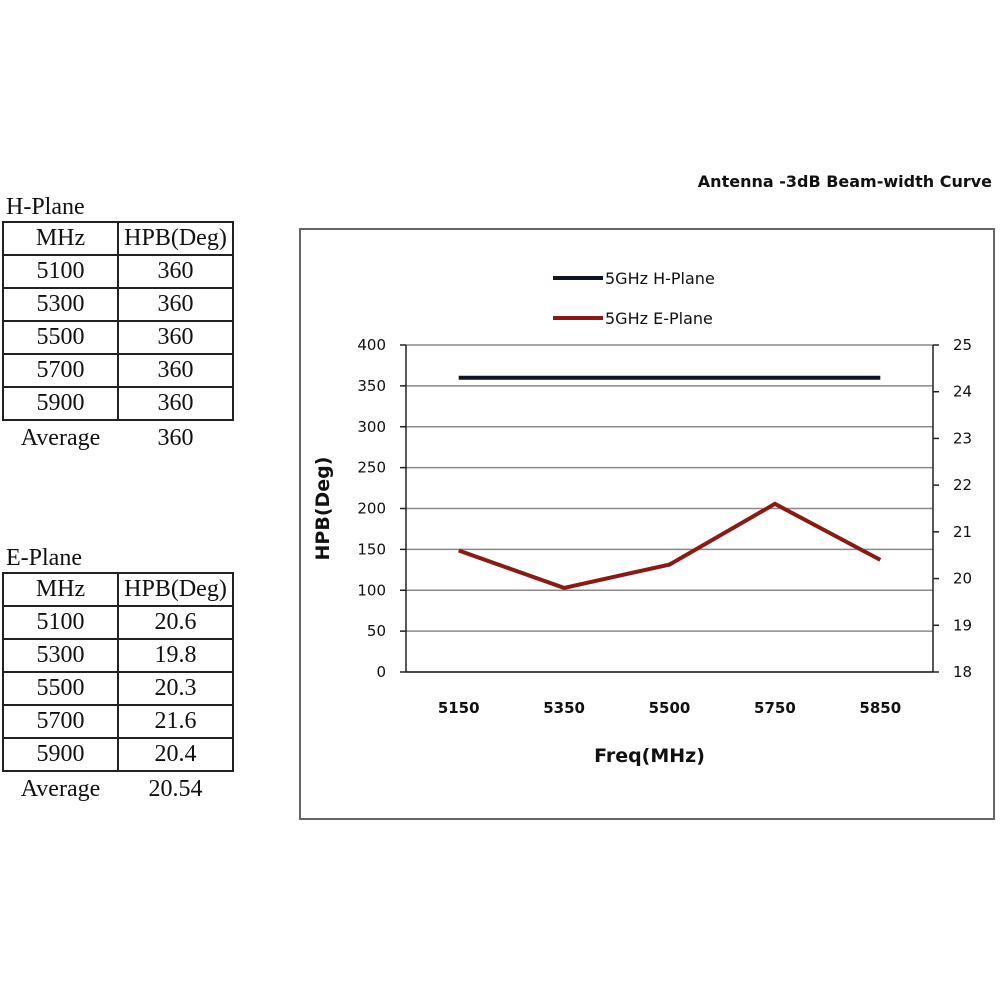 This screenshot has width=1000, height=1000. I want to click on e-plane-average-row: Average 20.54, so click(118, 789).